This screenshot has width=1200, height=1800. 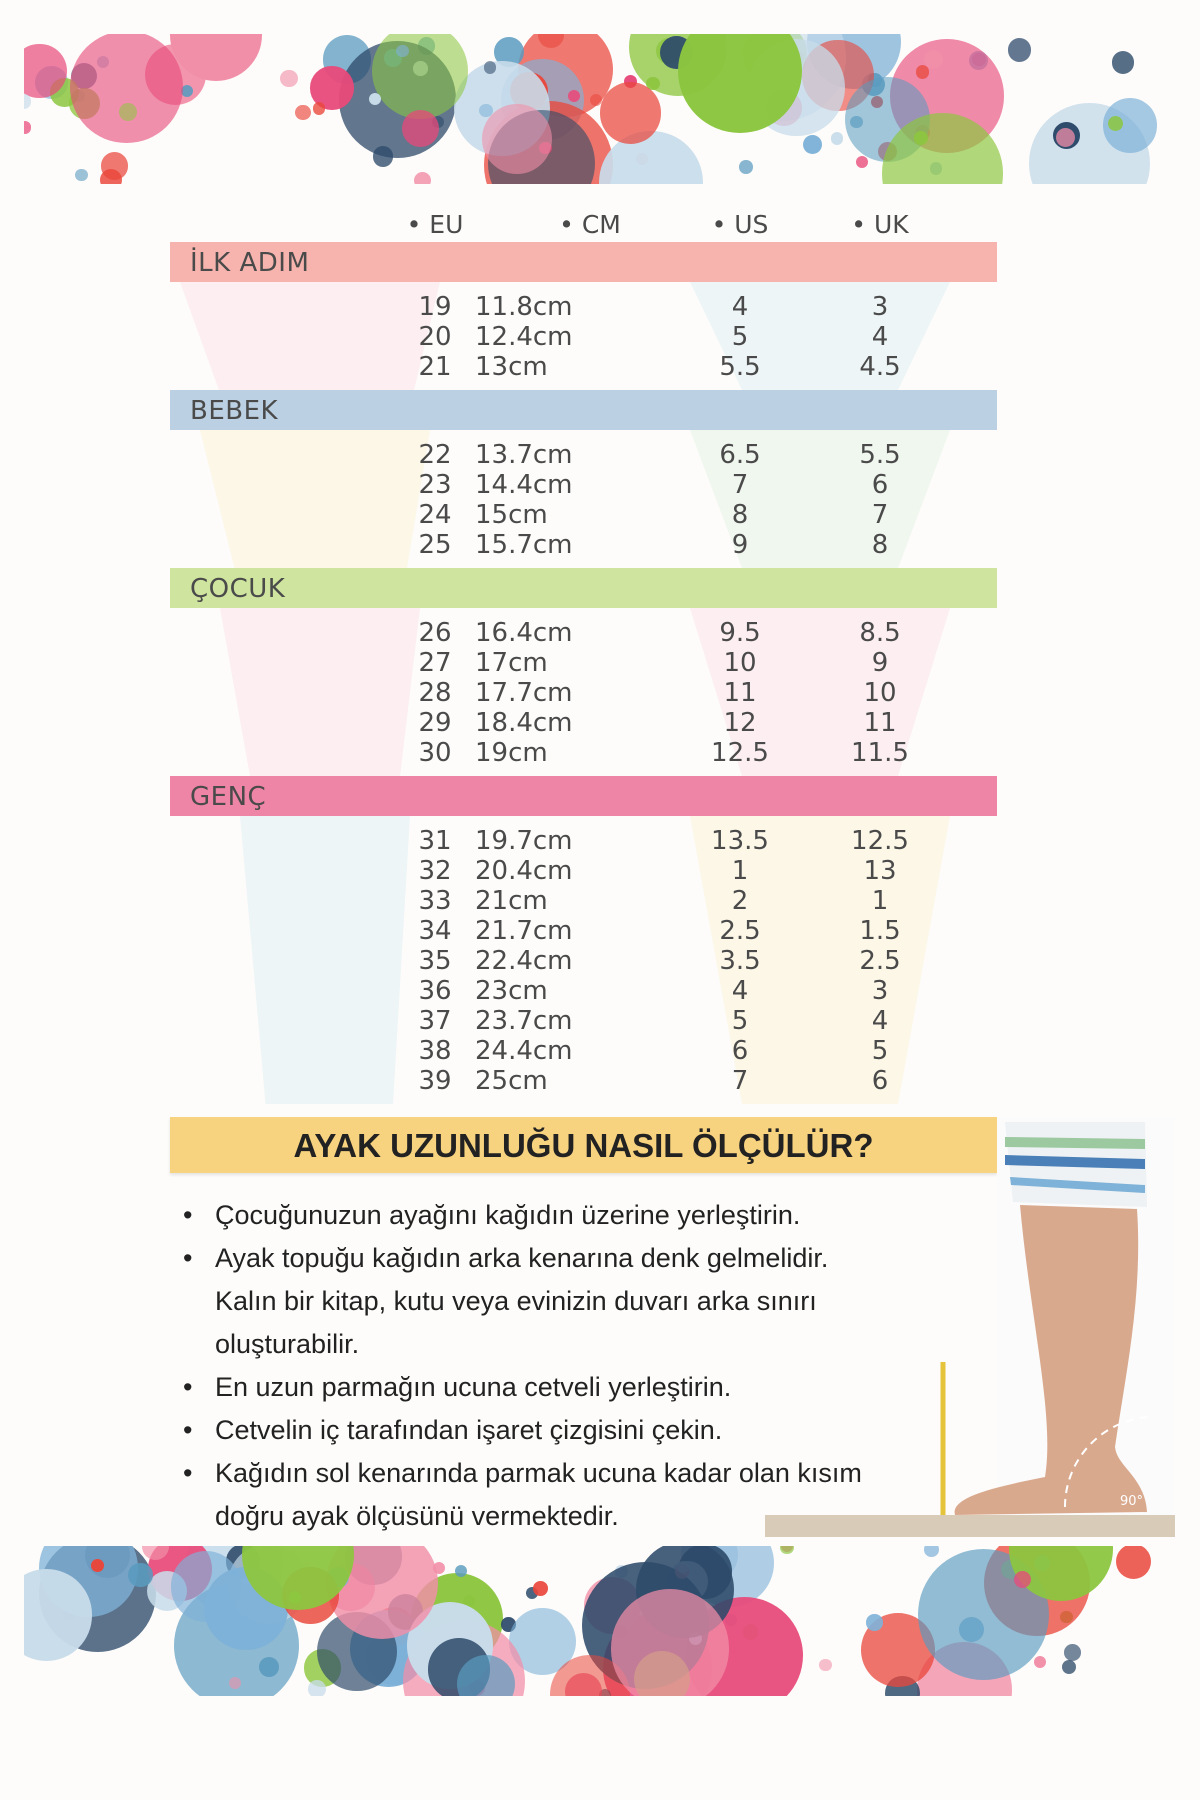 I want to click on table-row: 31 19.7cm 13.5 12.5, so click(x=583, y=841).